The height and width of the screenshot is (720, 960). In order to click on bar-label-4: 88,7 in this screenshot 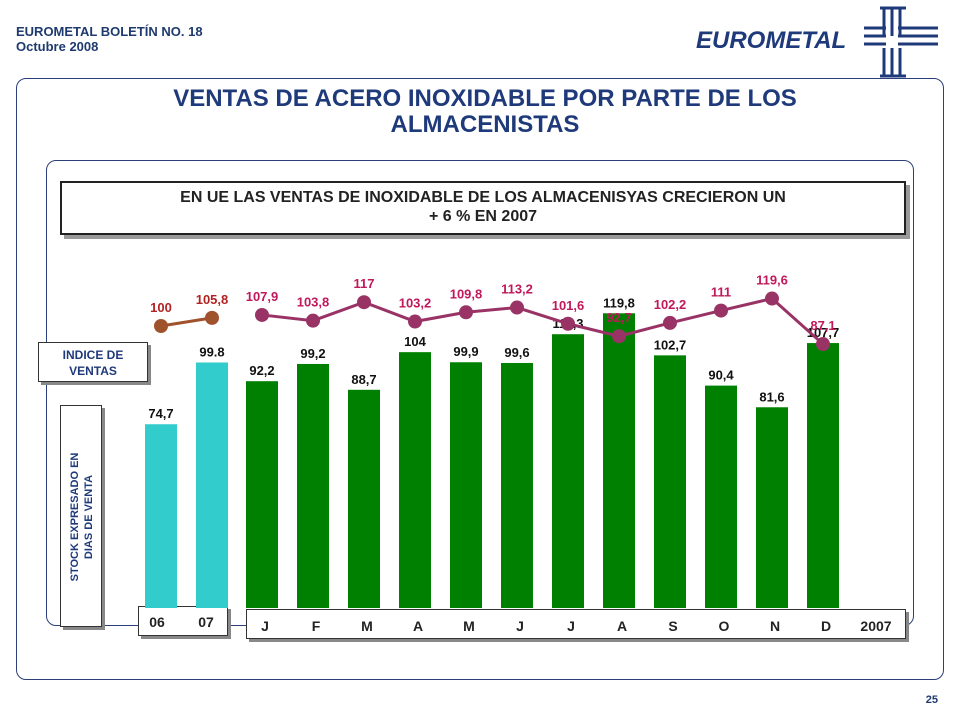, I will do `click(363, 379)`.